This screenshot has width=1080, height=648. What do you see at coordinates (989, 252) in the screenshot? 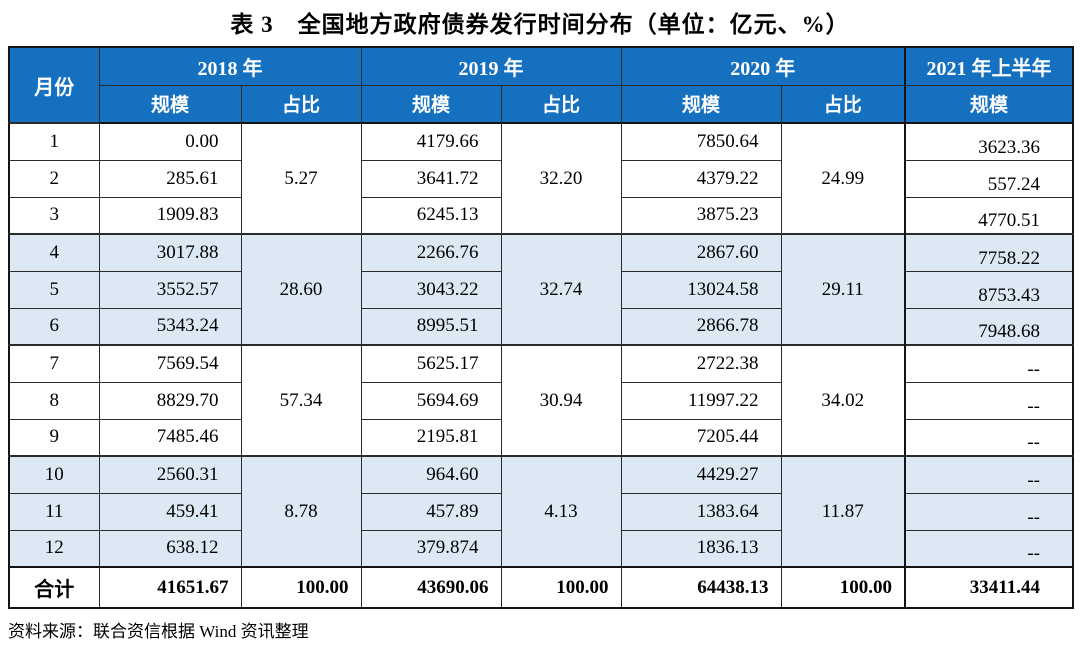
I see `scale-2021-cell: 7758.22` at bounding box center [989, 252].